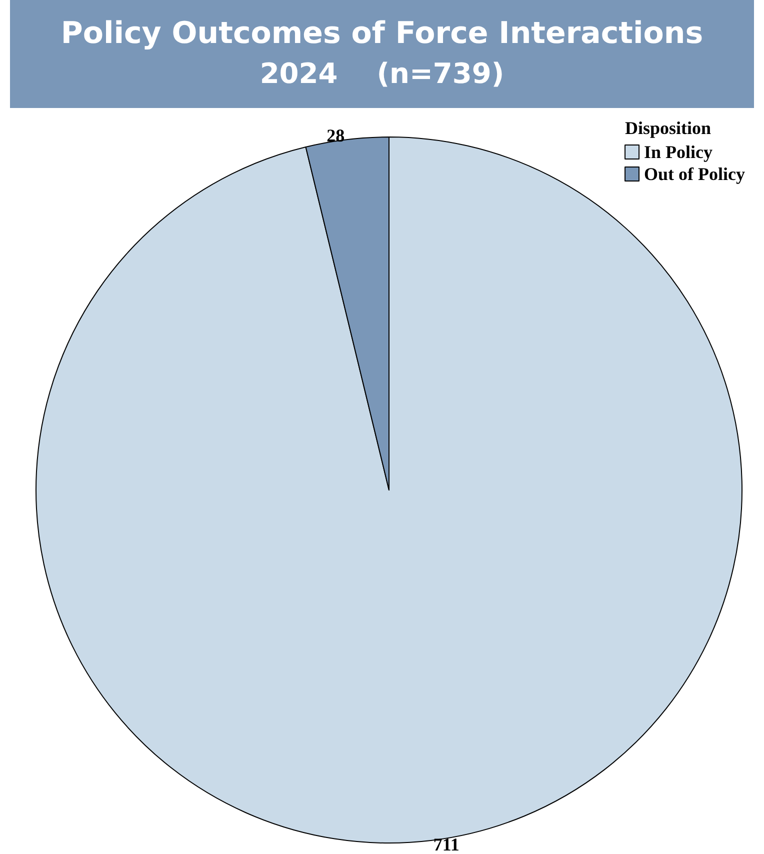  What do you see at coordinates (695, 174) in the screenshot?
I see `legend-label: Out of Policy` at bounding box center [695, 174].